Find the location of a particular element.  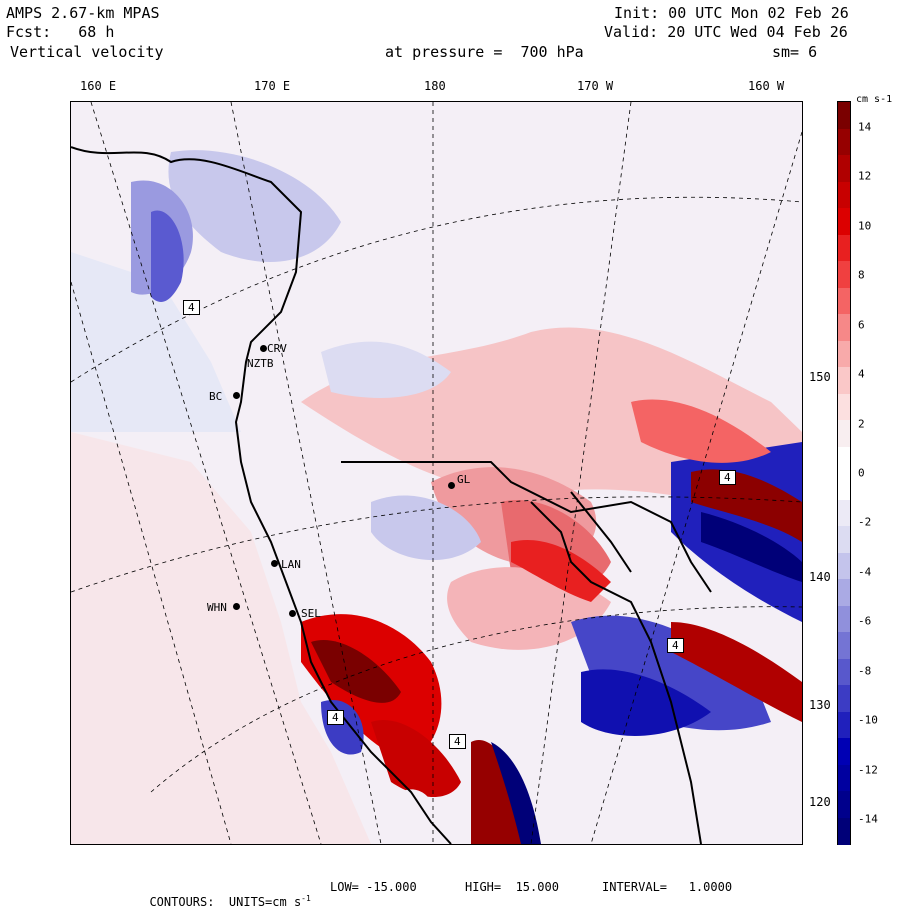

model-title: AMPS 2.67-km MPAS is located at coordinates (83, 13).